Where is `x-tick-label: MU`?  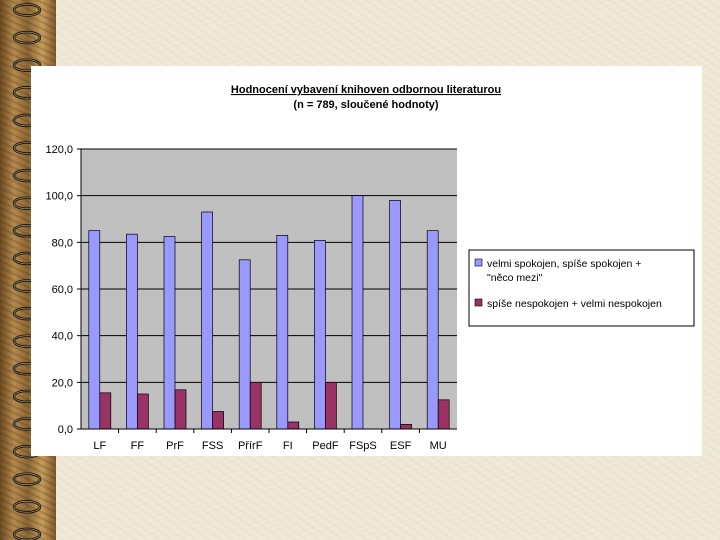
x-tick-label: MU is located at coordinates (438, 446).